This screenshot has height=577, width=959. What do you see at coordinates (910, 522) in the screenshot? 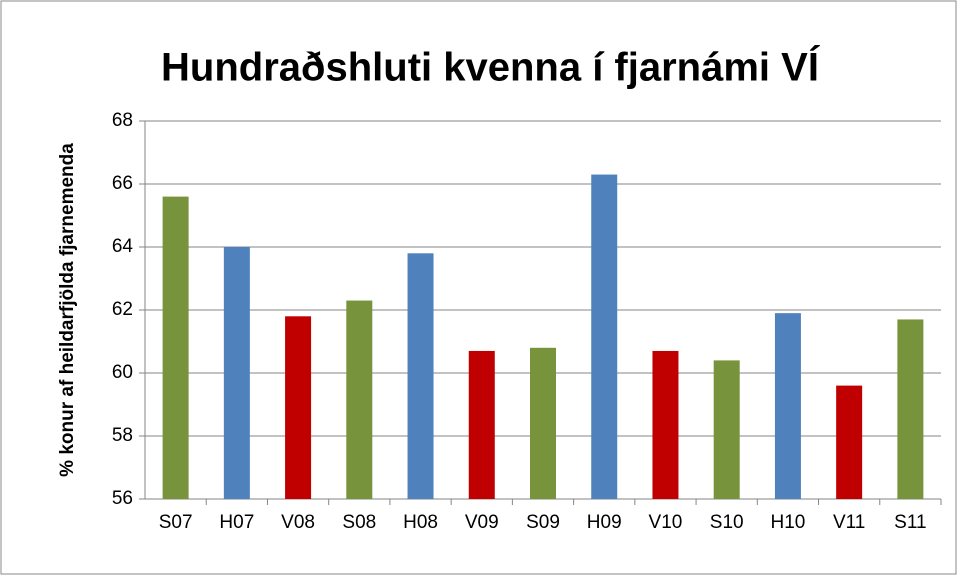
I see `x-tick-label: S11` at bounding box center [910, 522].